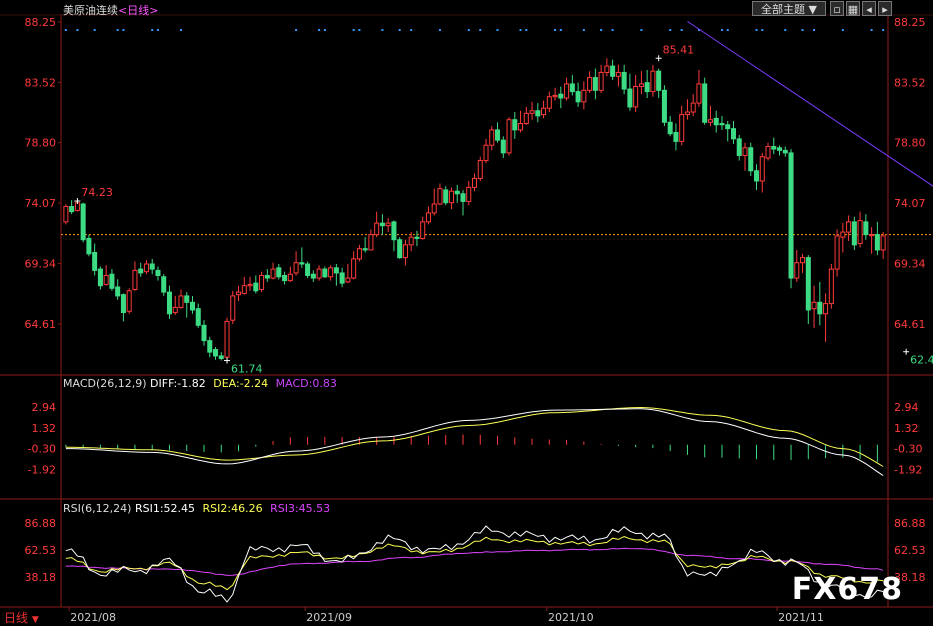 The height and width of the screenshot is (626, 933). I want to click on triangle-down-icon: ▼, so click(35, 620).